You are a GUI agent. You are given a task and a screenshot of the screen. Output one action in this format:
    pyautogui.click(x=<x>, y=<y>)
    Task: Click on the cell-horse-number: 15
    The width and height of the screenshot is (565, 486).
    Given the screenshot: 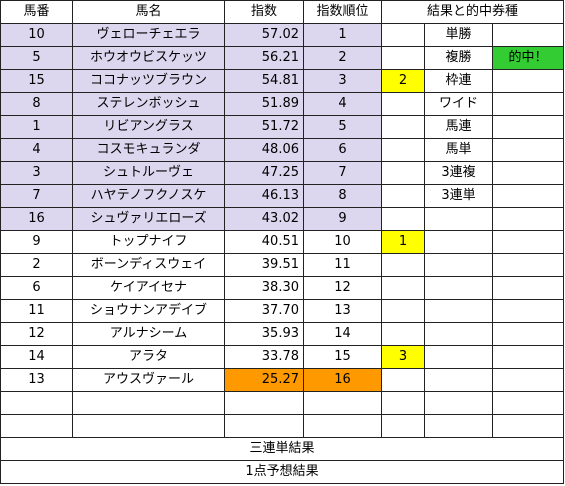 What is the action you would take?
    pyautogui.click(x=36, y=81)
    